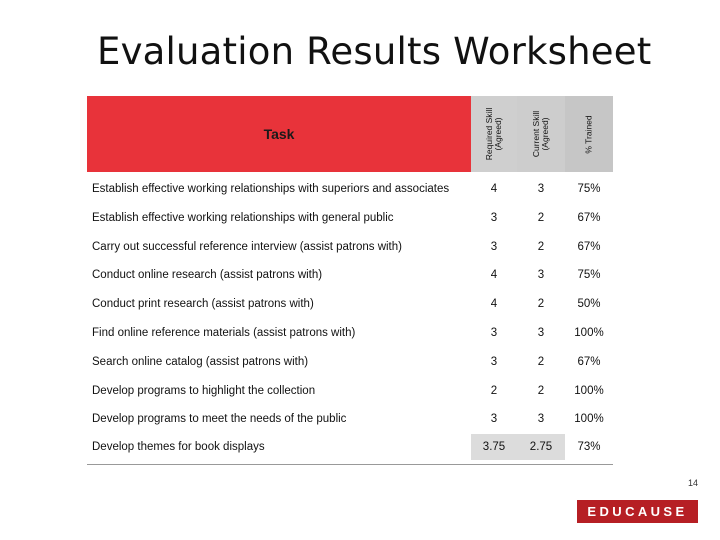 The width and height of the screenshot is (720, 540). I want to click on required-skill-header: Required Skill (Agreed), so click(494, 134).